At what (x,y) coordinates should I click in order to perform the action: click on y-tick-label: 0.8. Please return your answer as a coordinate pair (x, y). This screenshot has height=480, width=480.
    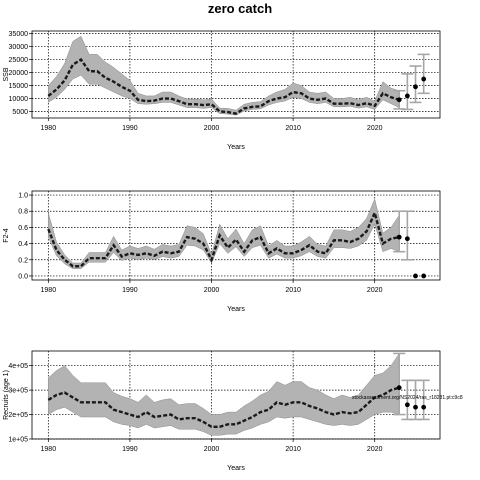
    Looking at the image, I should click on (23, 212).